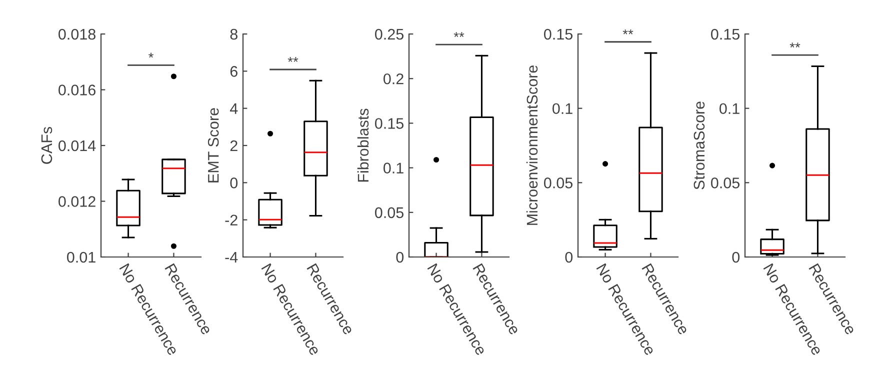 The width and height of the screenshot is (894, 366). I want to click on y-tick-label: -4, so click(231, 257).